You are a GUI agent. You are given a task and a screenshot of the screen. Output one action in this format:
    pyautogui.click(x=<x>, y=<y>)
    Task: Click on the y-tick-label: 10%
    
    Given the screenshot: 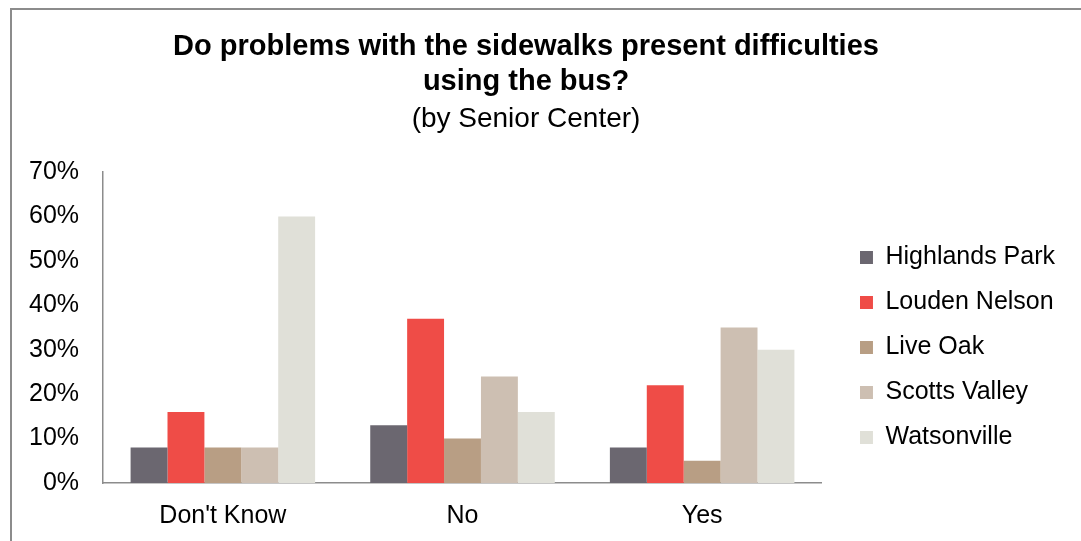 What is the action you would take?
    pyautogui.click(x=54, y=436)
    